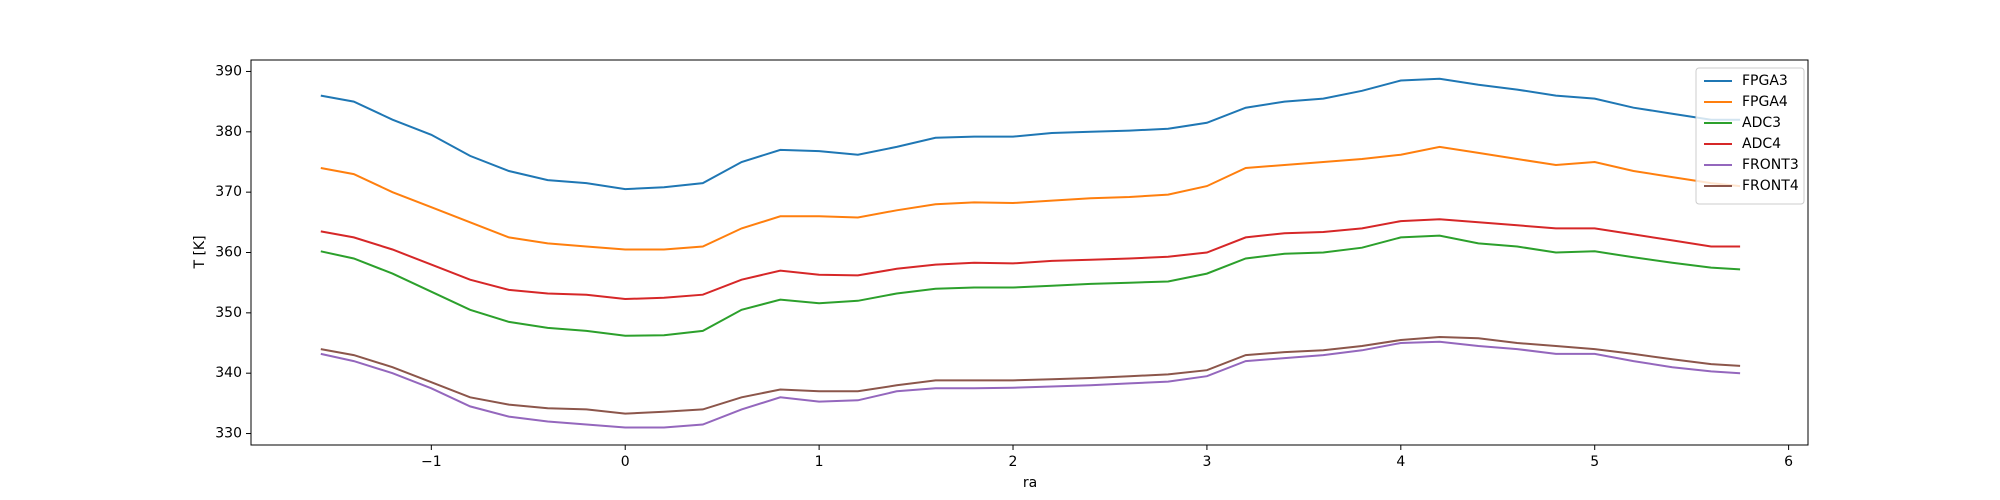  Describe the element at coordinates (819, 462) in the screenshot. I see `x-tick-label: 1` at that location.